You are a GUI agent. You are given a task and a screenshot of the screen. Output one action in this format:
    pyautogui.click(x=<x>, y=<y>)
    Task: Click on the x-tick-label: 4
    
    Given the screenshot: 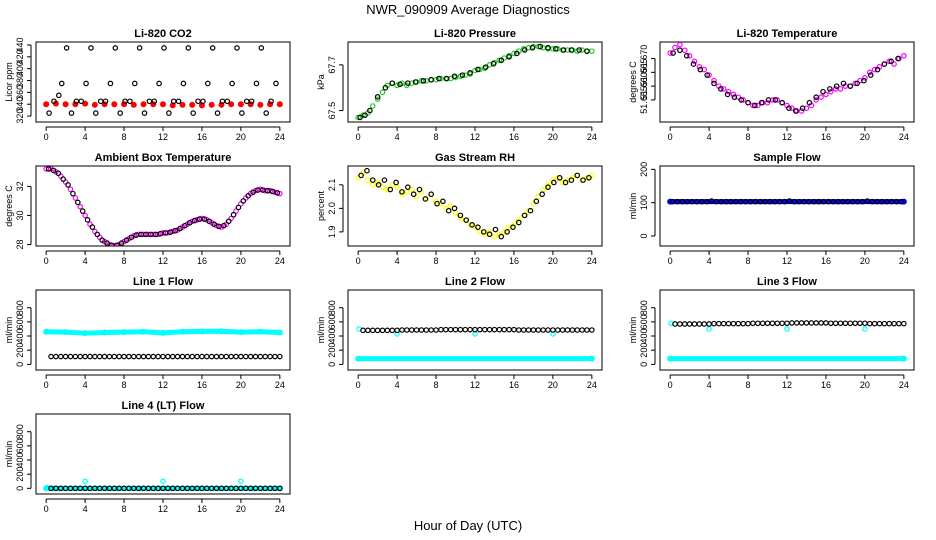 What is the action you would take?
    pyautogui.click(x=397, y=385)
    